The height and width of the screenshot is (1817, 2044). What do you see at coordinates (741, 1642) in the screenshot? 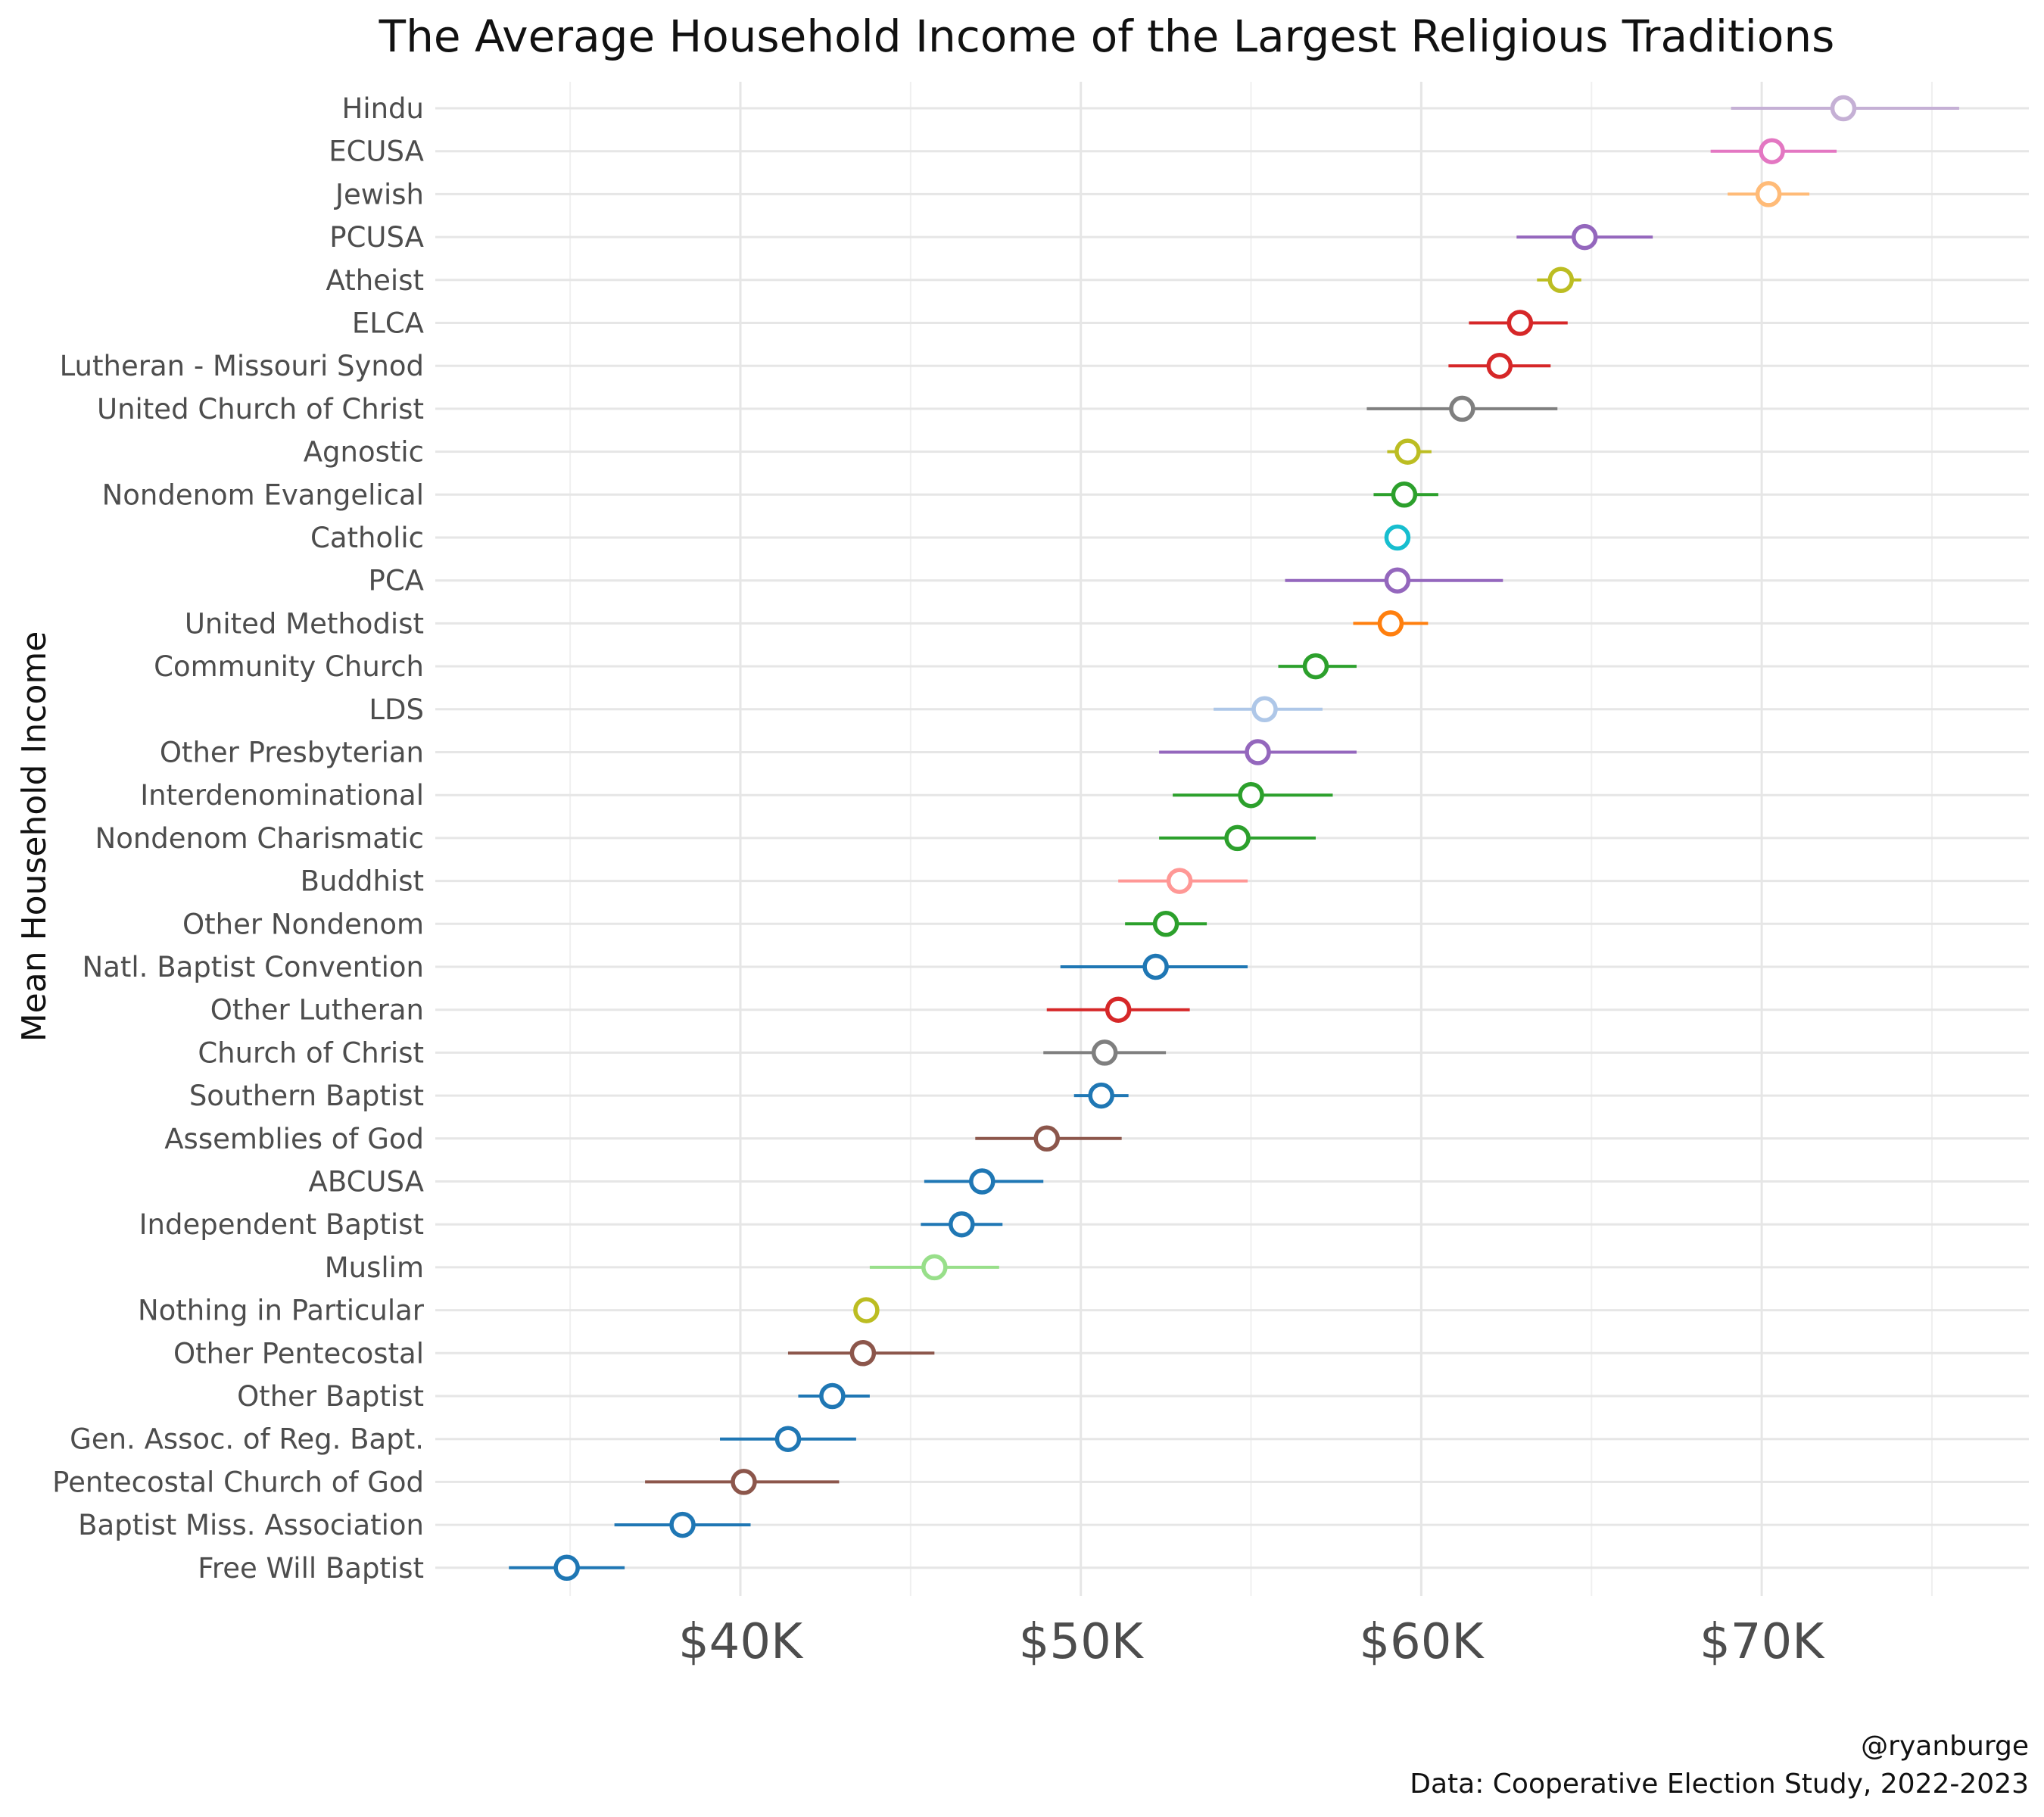
I see `x-tick-label: $40K` at bounding box center [741, 1642].